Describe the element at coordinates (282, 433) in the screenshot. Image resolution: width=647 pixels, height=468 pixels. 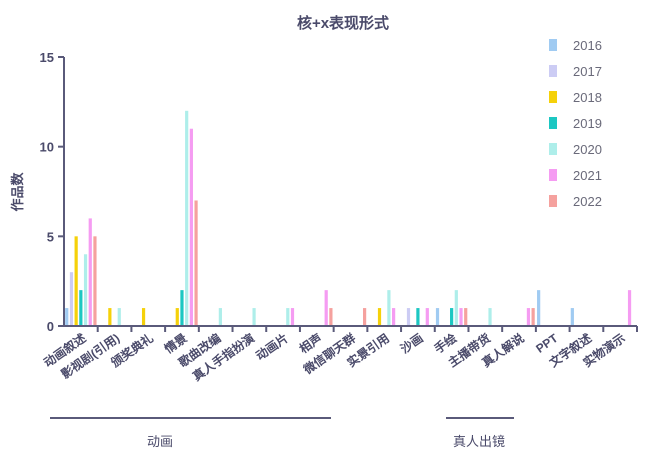
I see `category-groups: 动画 真人出镜` at that location.